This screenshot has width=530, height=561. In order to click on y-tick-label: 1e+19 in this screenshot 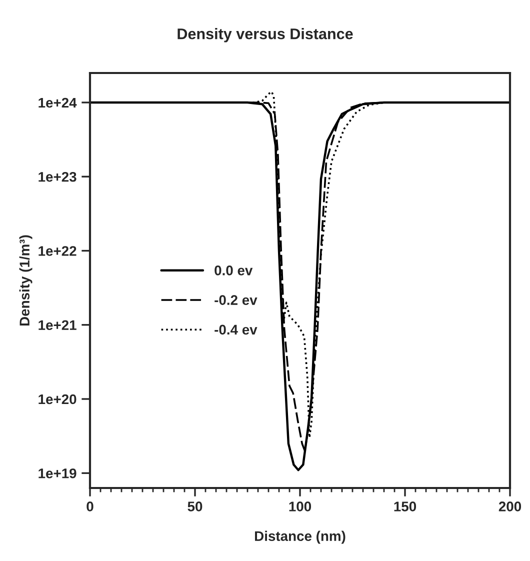, I will do `click(57, 473)`.